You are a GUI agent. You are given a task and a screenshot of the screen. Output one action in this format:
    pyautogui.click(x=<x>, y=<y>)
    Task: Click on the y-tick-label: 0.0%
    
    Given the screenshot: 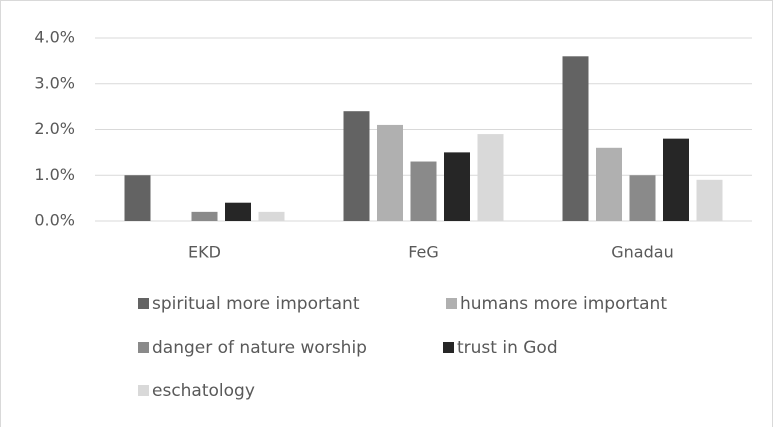 What is the action you would take?
    pyautogui.click(x=54, y=220)
    